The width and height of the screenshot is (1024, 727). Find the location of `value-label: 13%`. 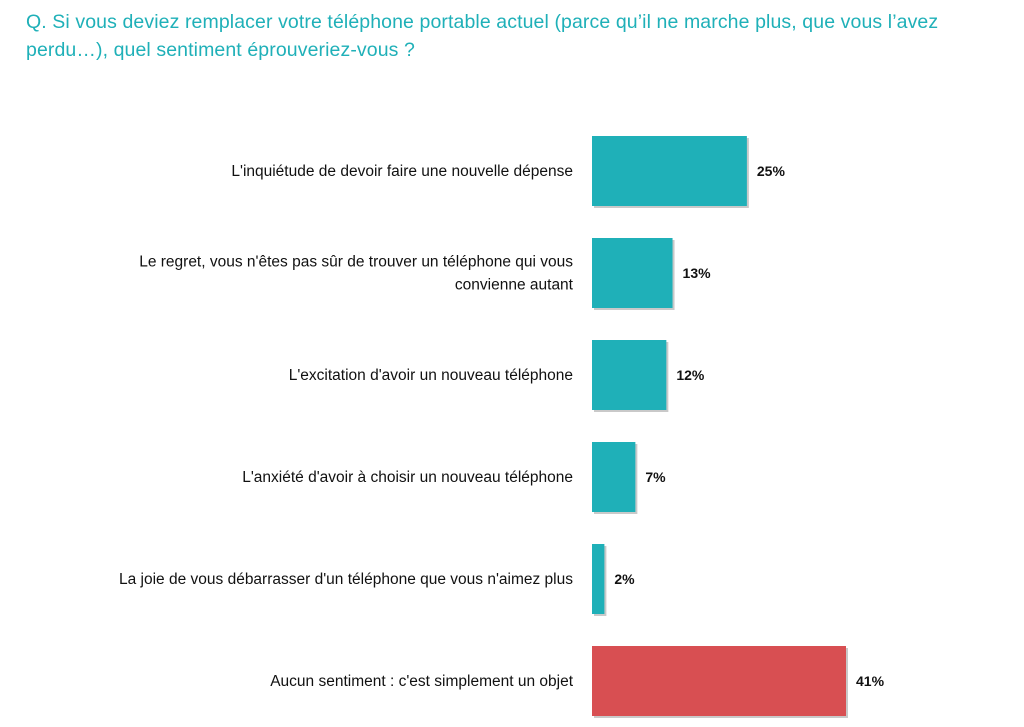

value-label: 13% is located at coordinates (697, 273).